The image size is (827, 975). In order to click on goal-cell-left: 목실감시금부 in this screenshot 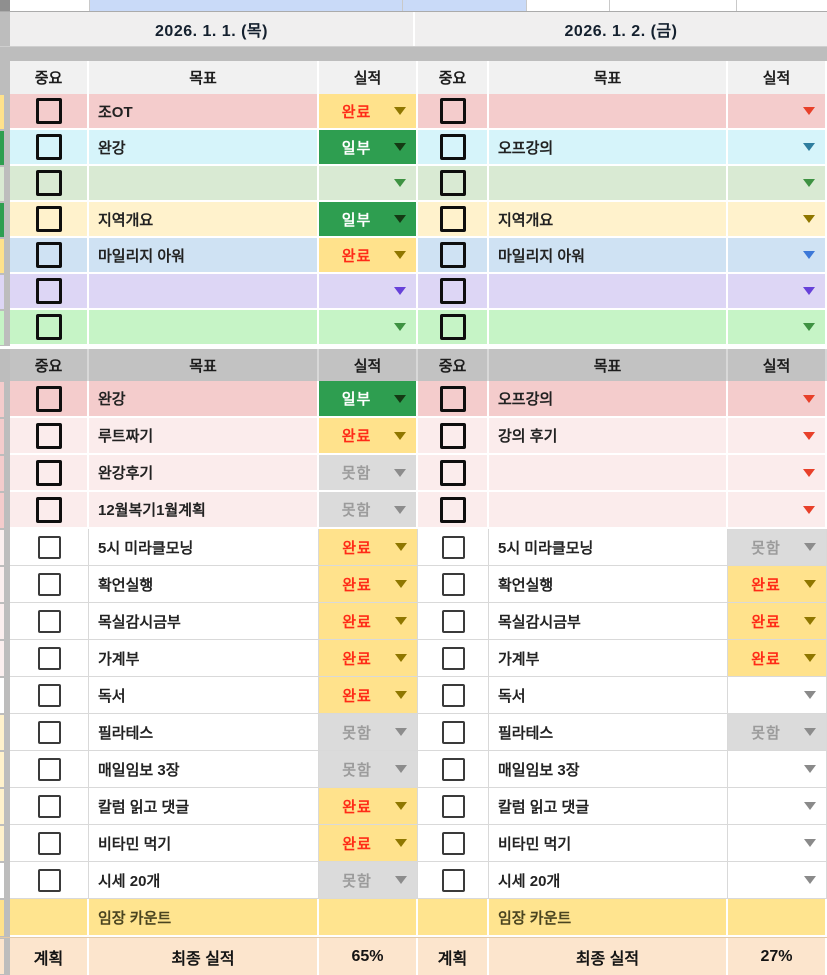, I will do `click(204, 621)`.